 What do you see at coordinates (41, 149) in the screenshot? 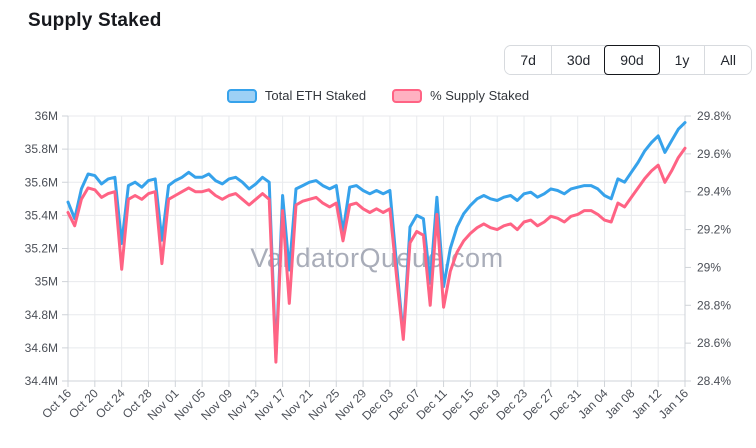
I see `svg-text: 35.8M` at bounding box center [41, 149].